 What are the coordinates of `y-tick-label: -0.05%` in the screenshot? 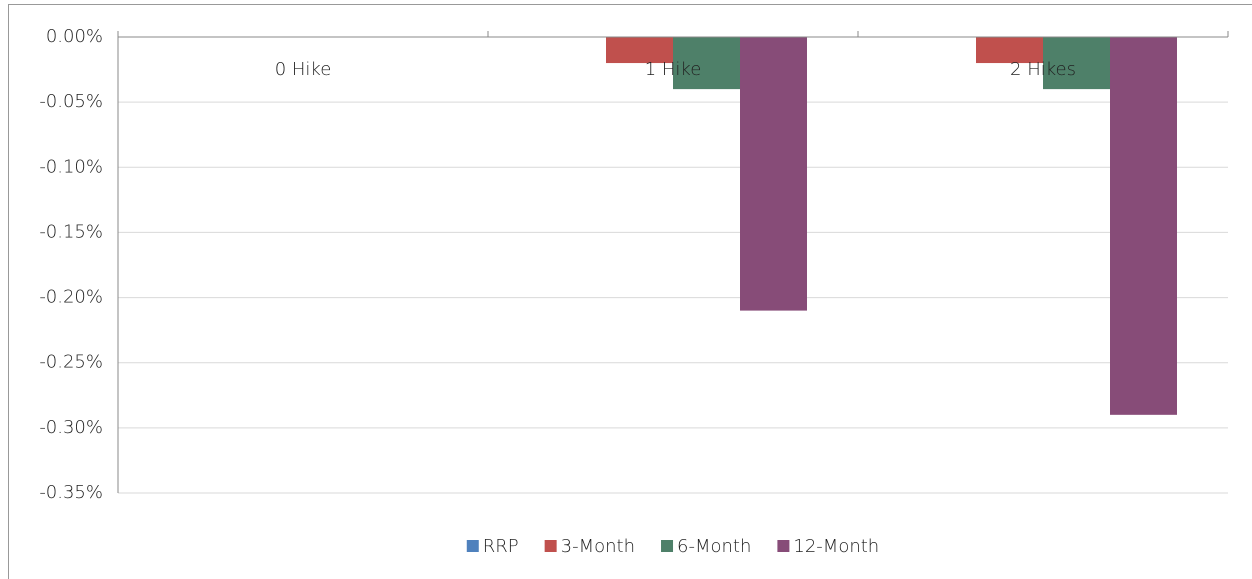 It's located at (71, 101).